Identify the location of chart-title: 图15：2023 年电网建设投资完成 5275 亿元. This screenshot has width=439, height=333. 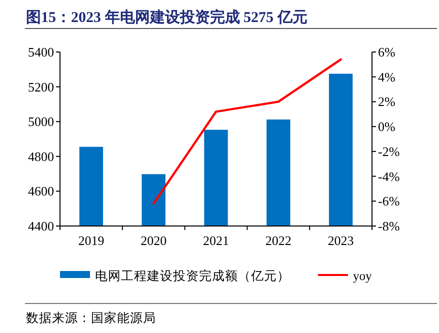
(167, 17).